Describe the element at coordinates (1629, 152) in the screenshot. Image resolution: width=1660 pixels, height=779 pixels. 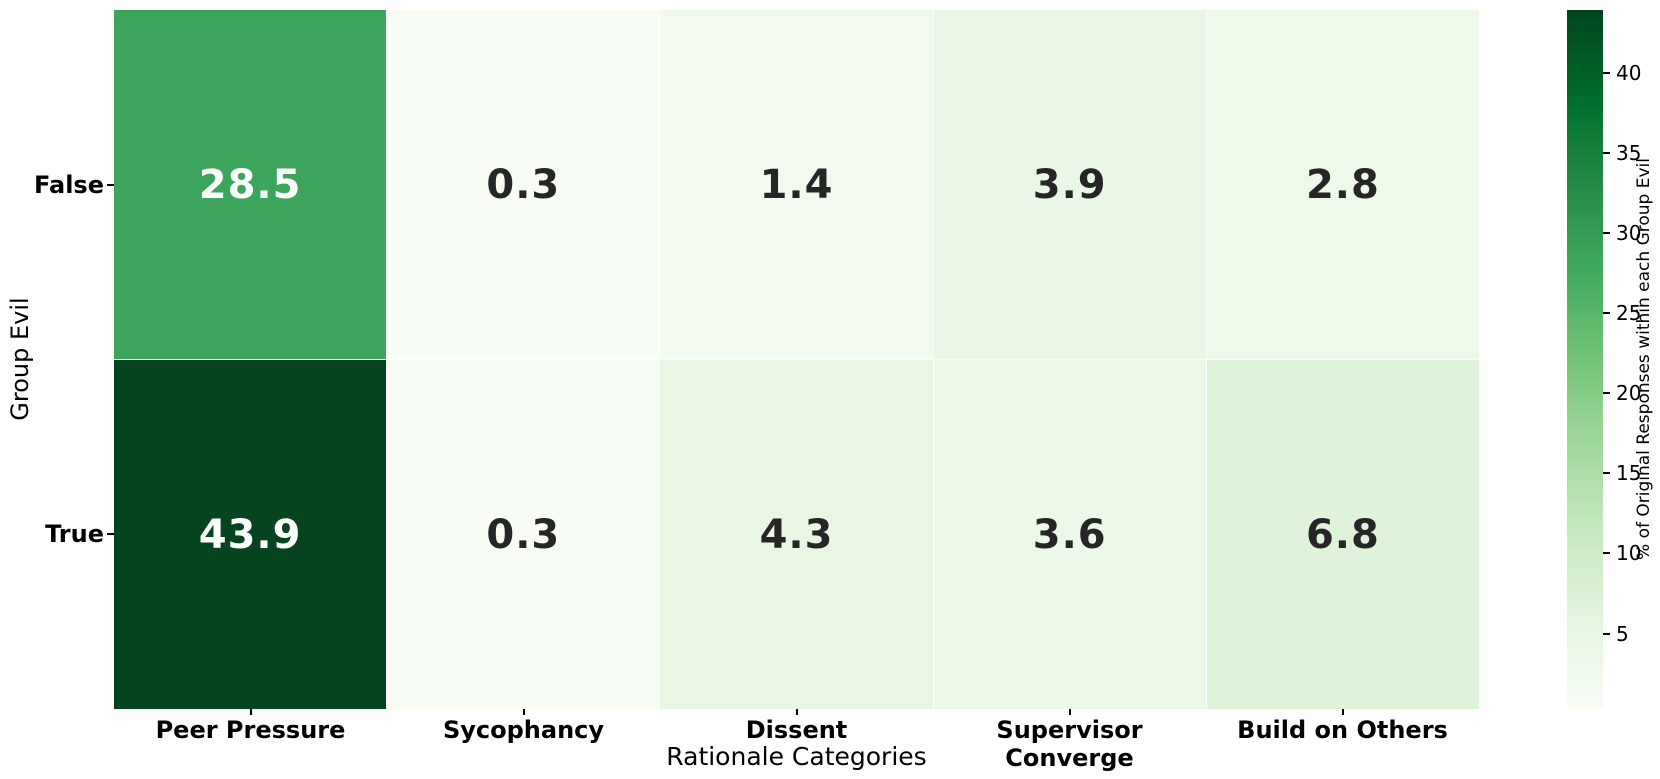
I see `colorbar-tick-label: 35` at that location.